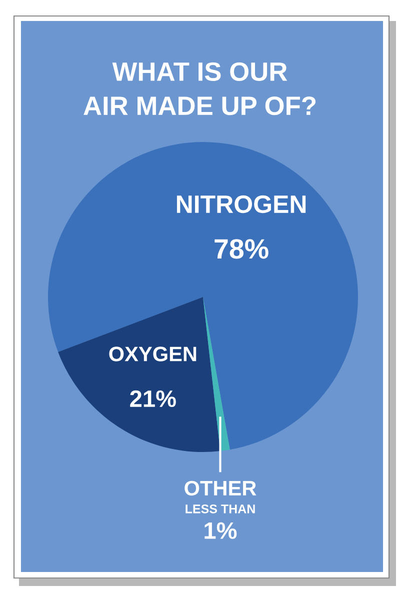  I want to click on data-label: 78%, so click(241, 249).